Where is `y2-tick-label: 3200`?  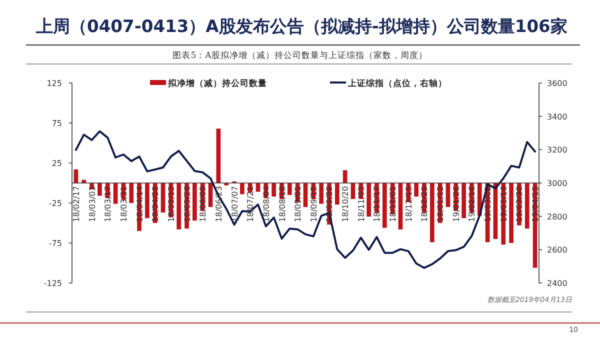
y2-tick-label: 3200 is located at coordinates (557, 150).